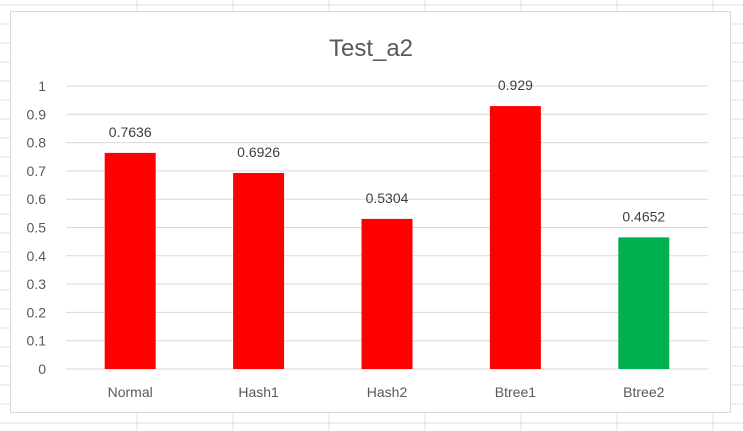 The height and width of the screenshot is (431, 743). I want to click on y-tick-label: 0.1, so click(37, 341).